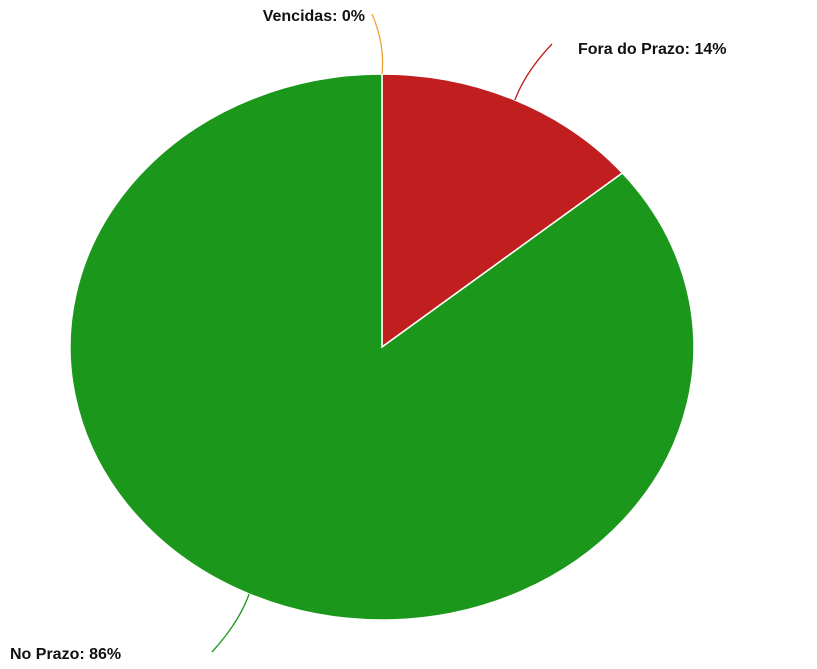 The width and height of the screenshot is (817, 669). I want to click on data-label: No Prazo: 86%, so click(65, 654).